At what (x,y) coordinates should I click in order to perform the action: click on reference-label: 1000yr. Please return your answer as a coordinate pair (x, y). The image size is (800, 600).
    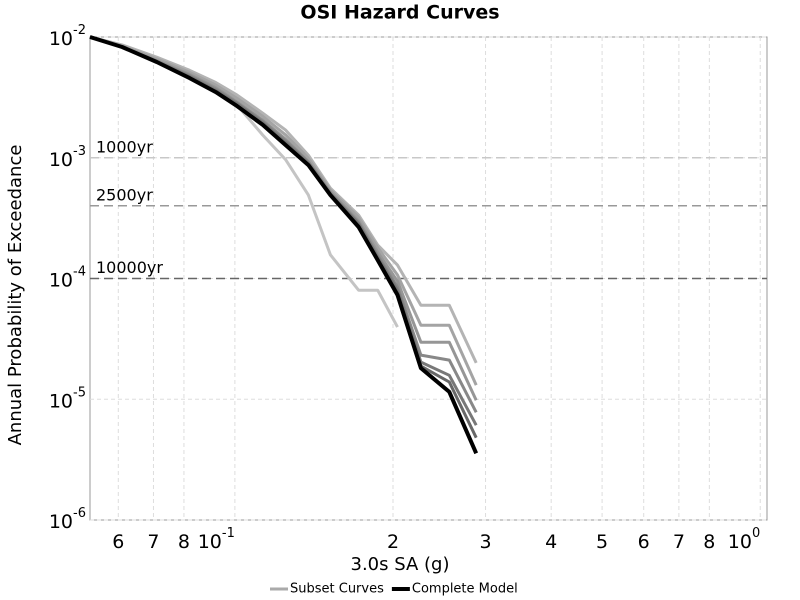
    Looking at the image, I should click on (124, 146).